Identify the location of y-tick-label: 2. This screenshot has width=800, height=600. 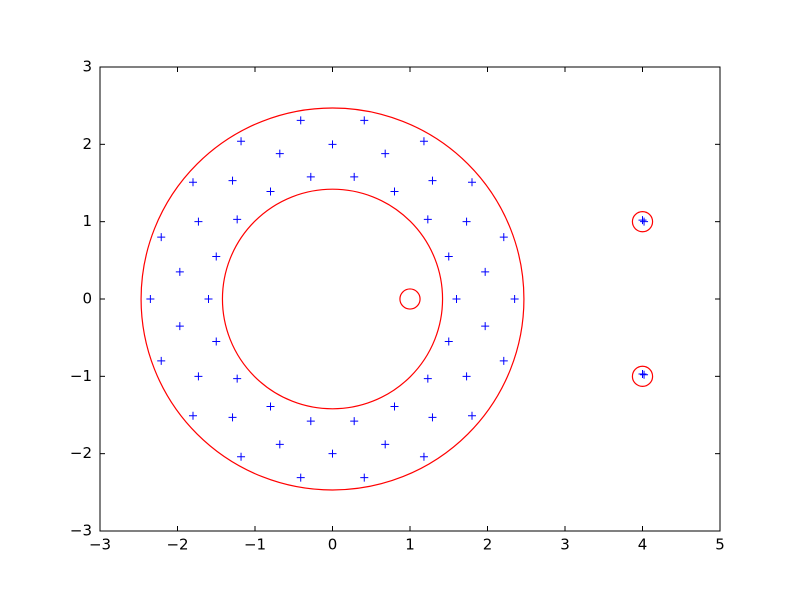
(87, 144).